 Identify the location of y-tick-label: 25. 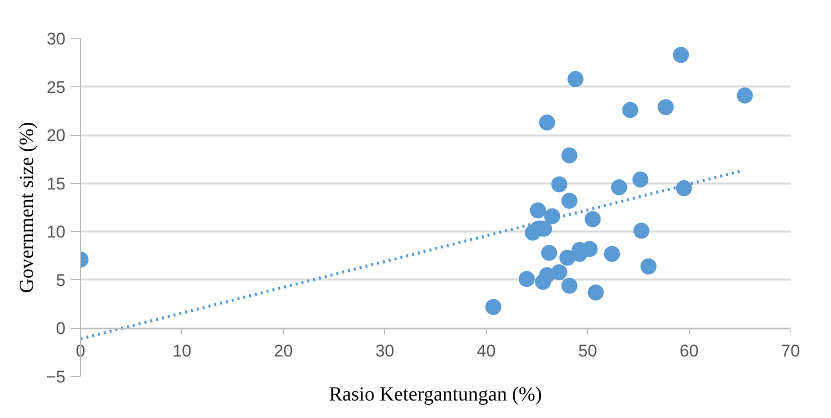
(56, 87).